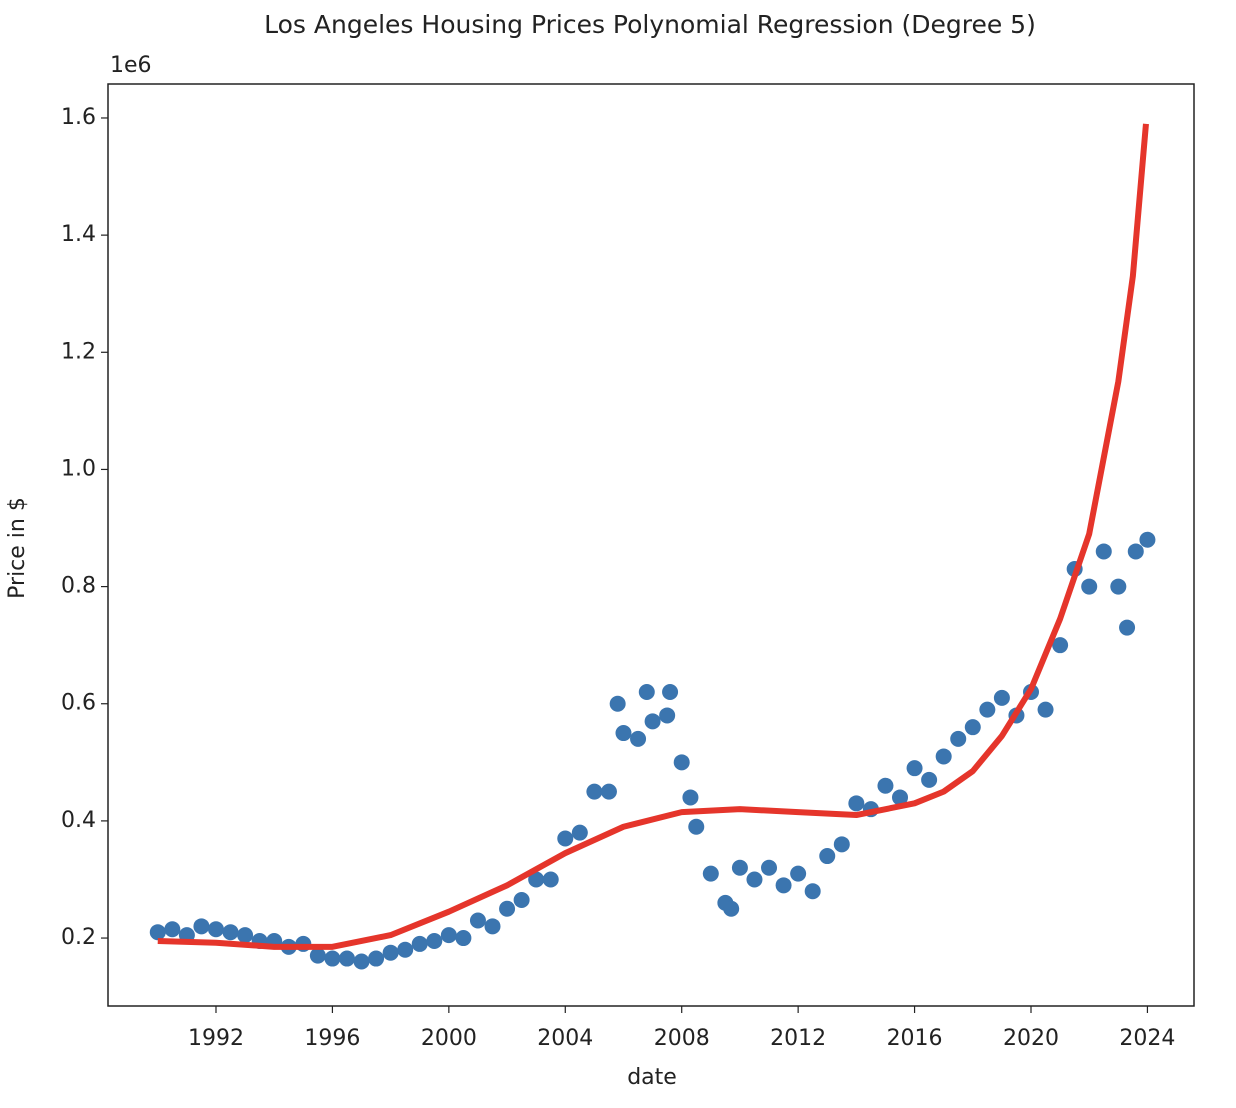 The image size is (1236, 1108). What do you see at coordinates (1031, 1038) in the screenshot?
I see `x-tick-label: 2020` at bounding box center [1031, 1038].